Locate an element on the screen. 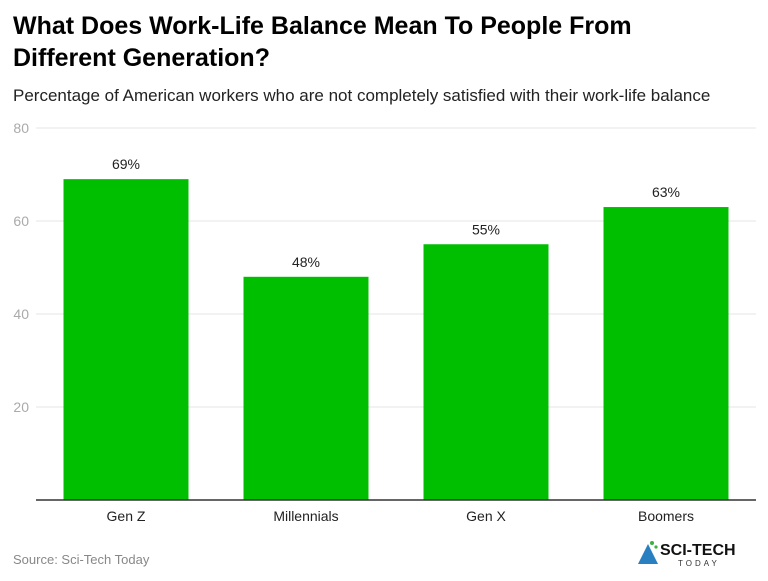  data-label: 63% is located at coordinates (666, 192).